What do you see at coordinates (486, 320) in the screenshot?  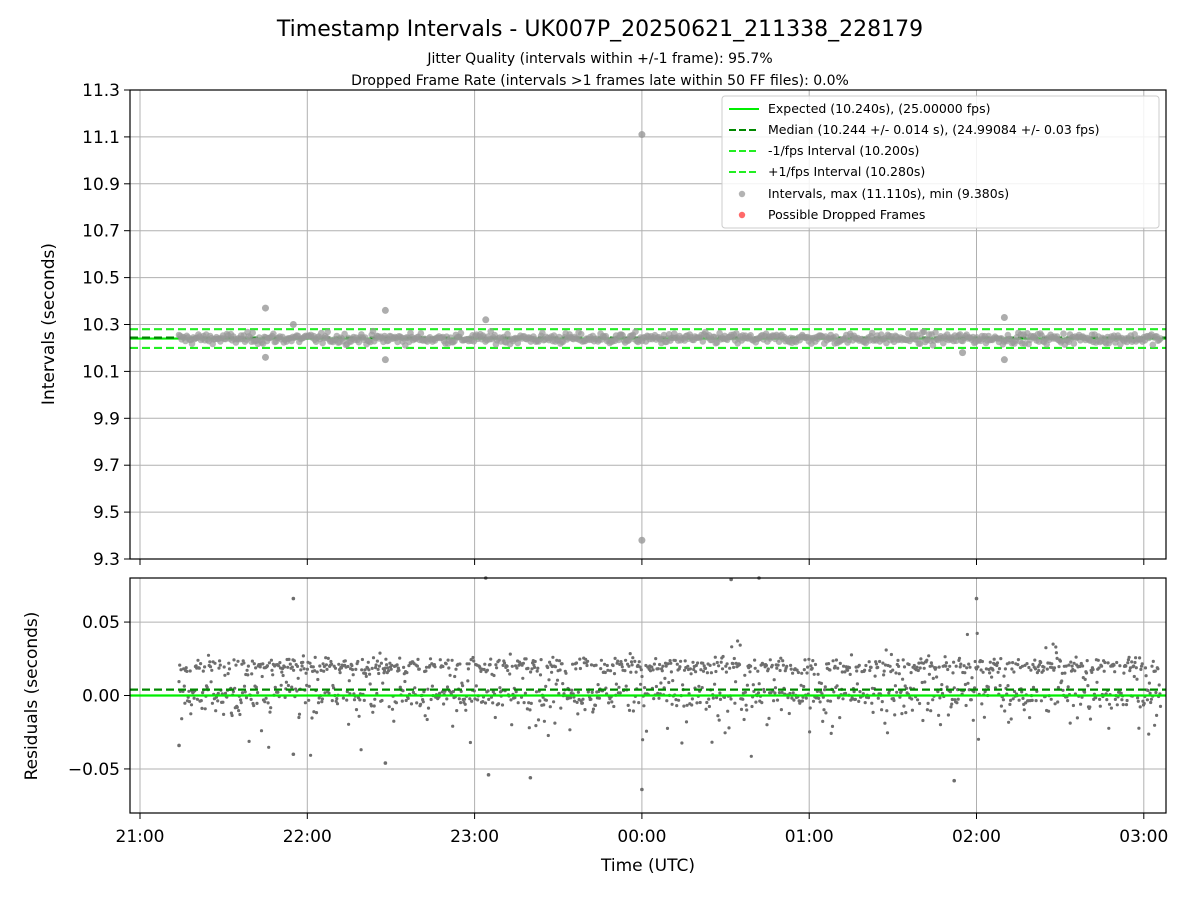 I see `interval-outlier-point` at bounding box center [486, 320].